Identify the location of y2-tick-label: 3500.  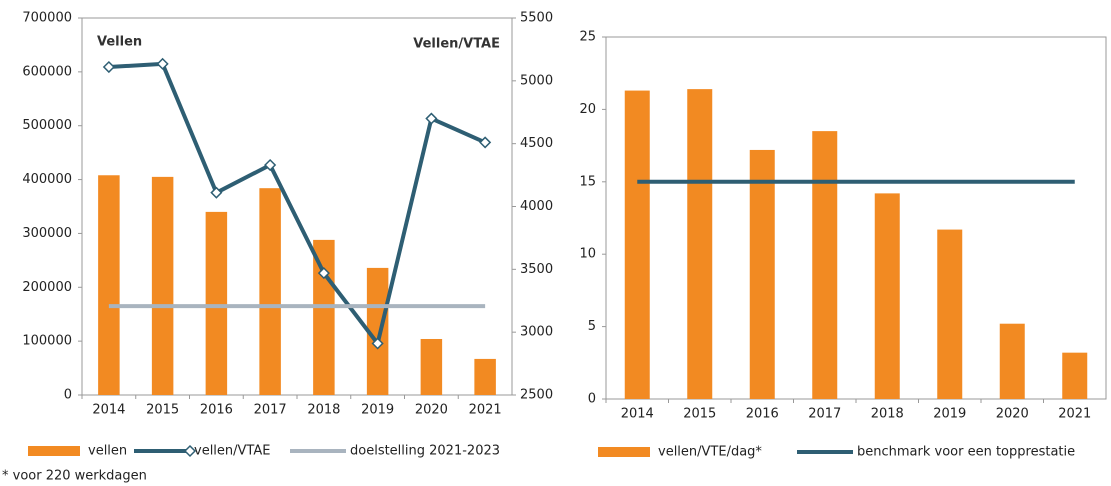
(536, 269).